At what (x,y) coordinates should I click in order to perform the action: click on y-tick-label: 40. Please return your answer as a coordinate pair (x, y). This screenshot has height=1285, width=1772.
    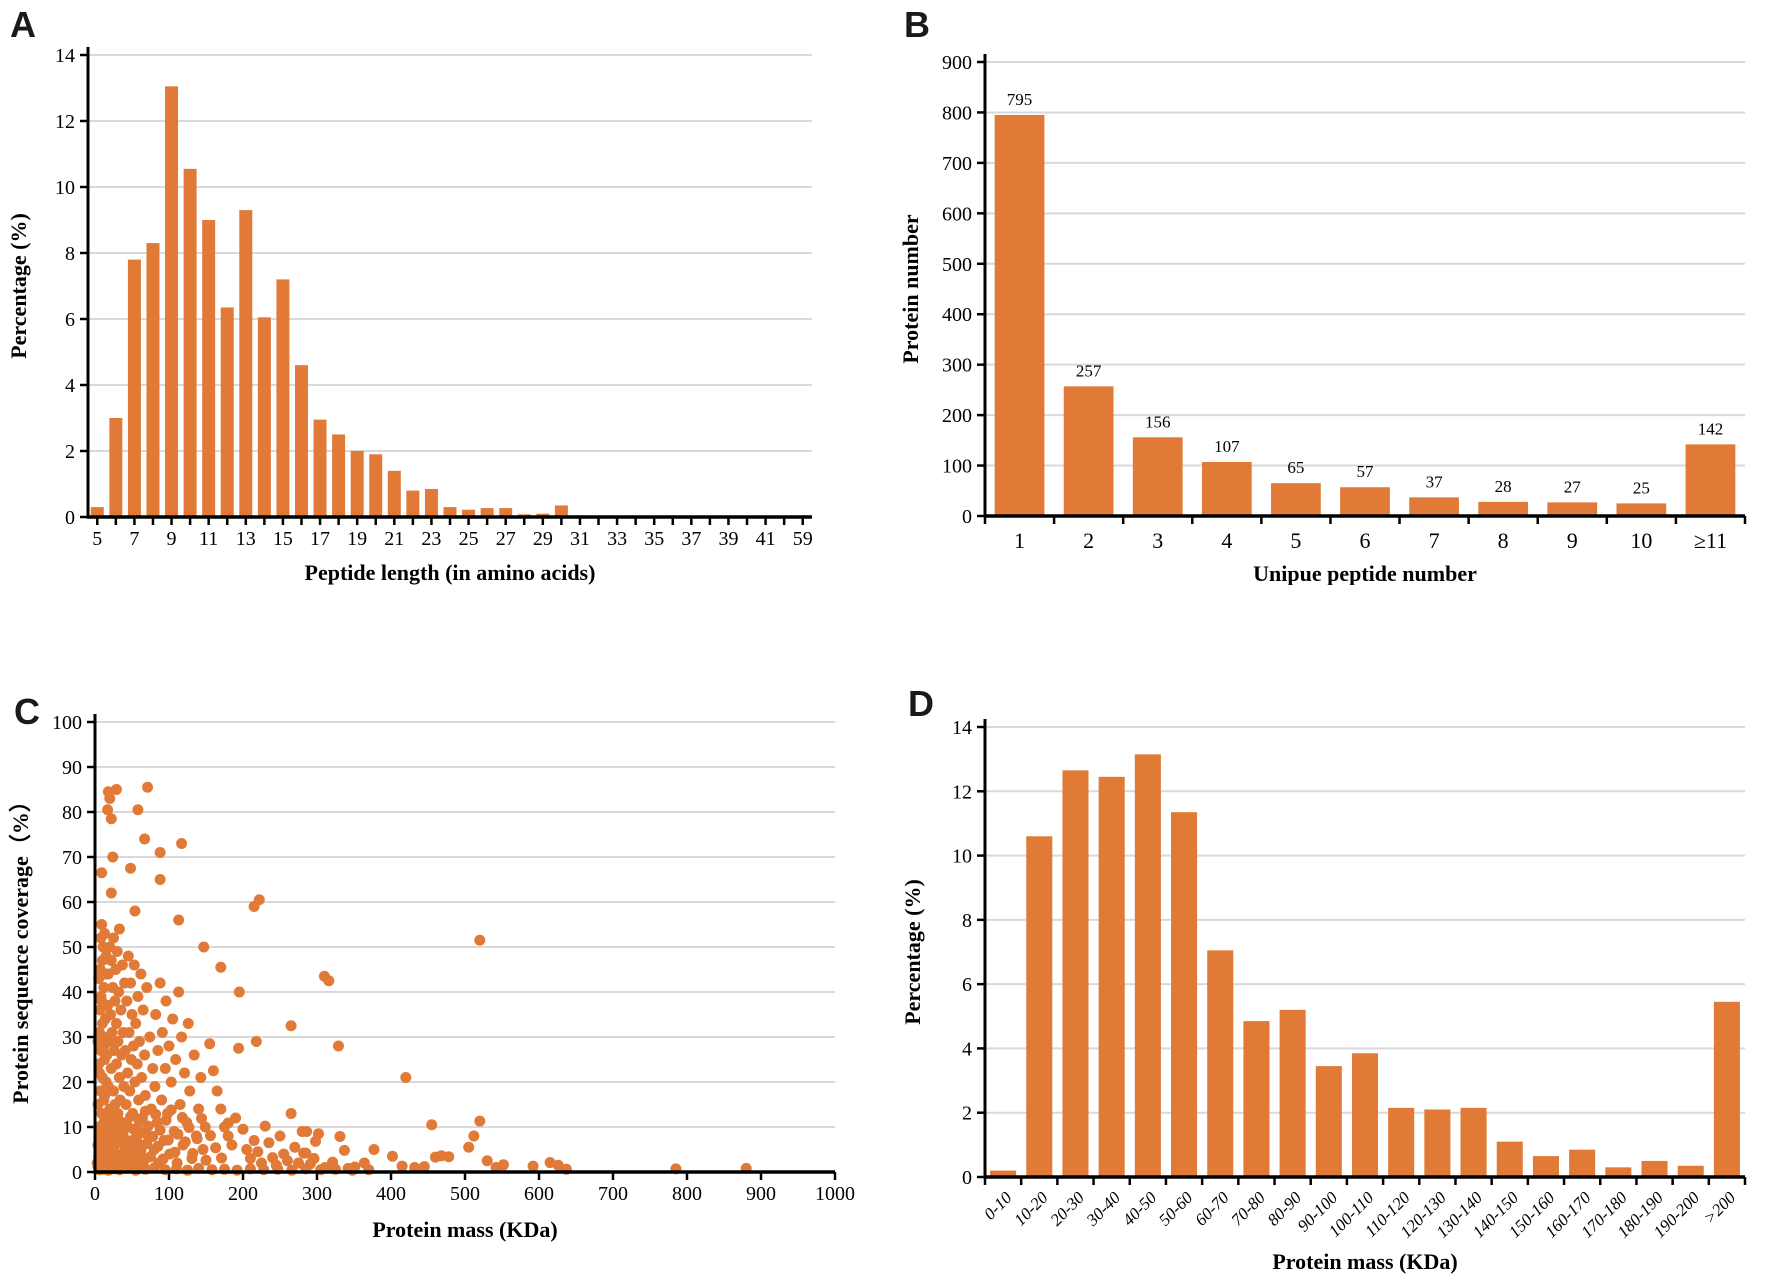
    Looking at the image, I should click on (72, 993).